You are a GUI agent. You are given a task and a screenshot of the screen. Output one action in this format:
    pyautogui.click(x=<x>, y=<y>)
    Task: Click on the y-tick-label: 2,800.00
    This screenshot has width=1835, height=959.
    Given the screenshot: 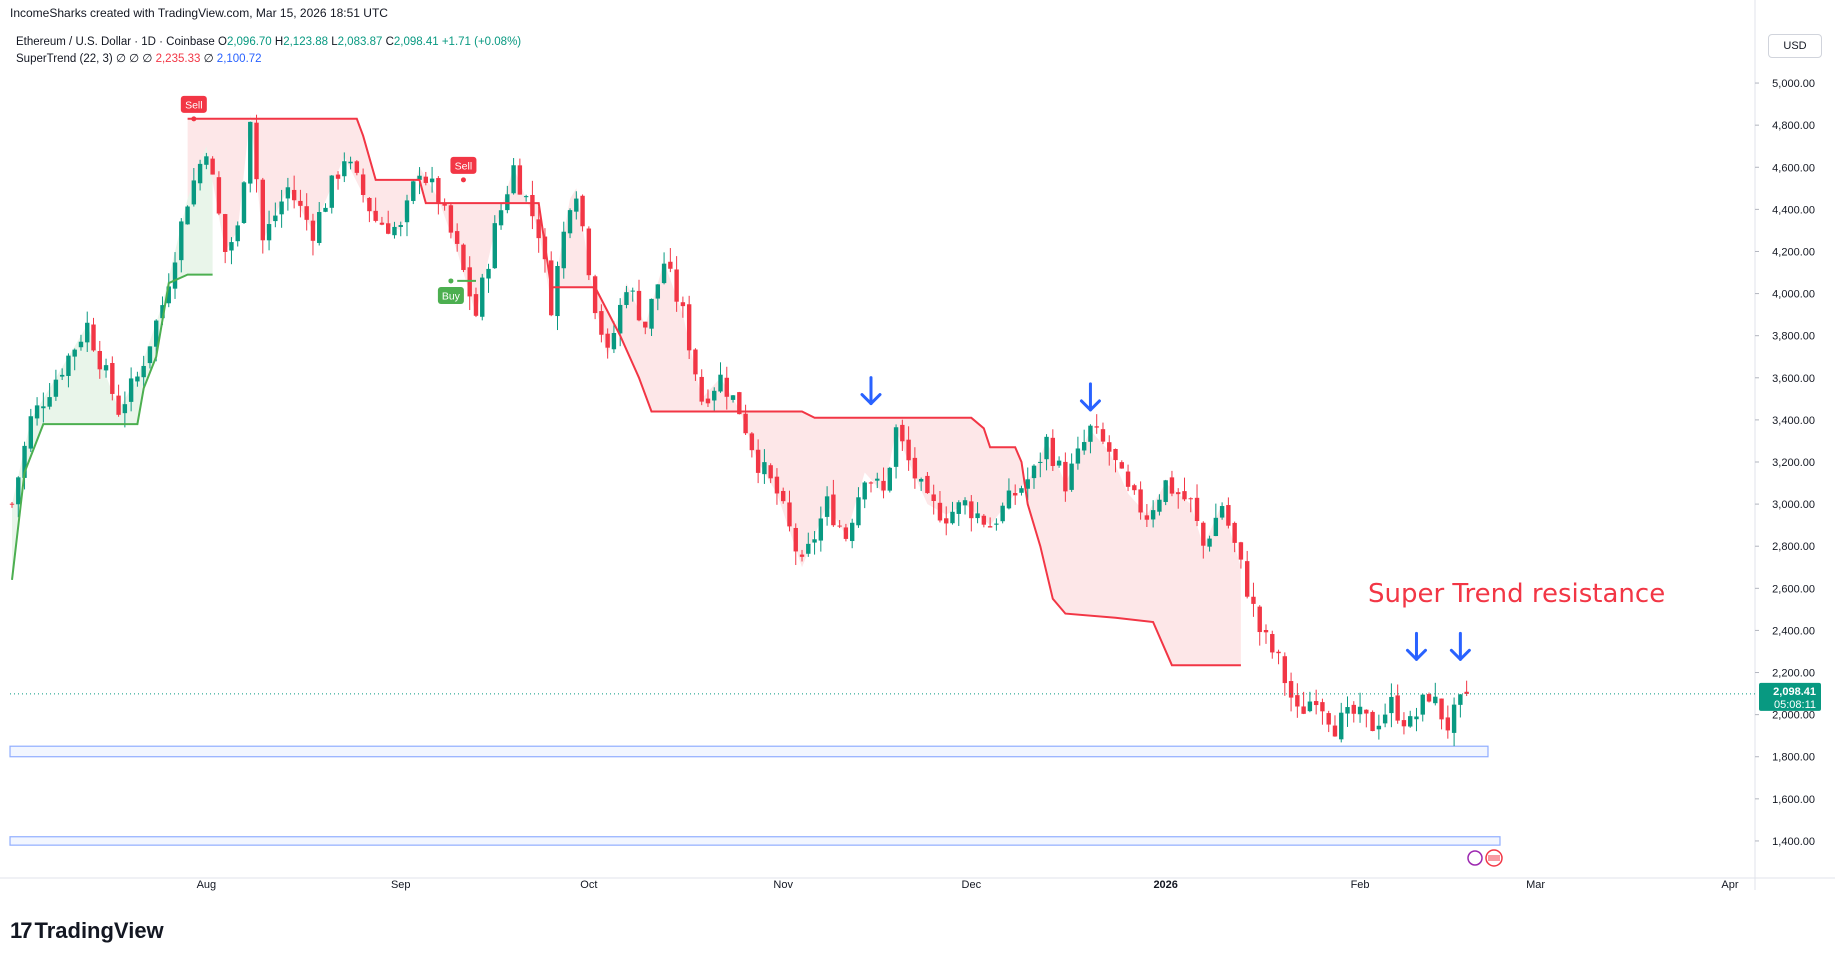 What is the action you would take?
    pyautogui.click(x=1793, y=547)
    